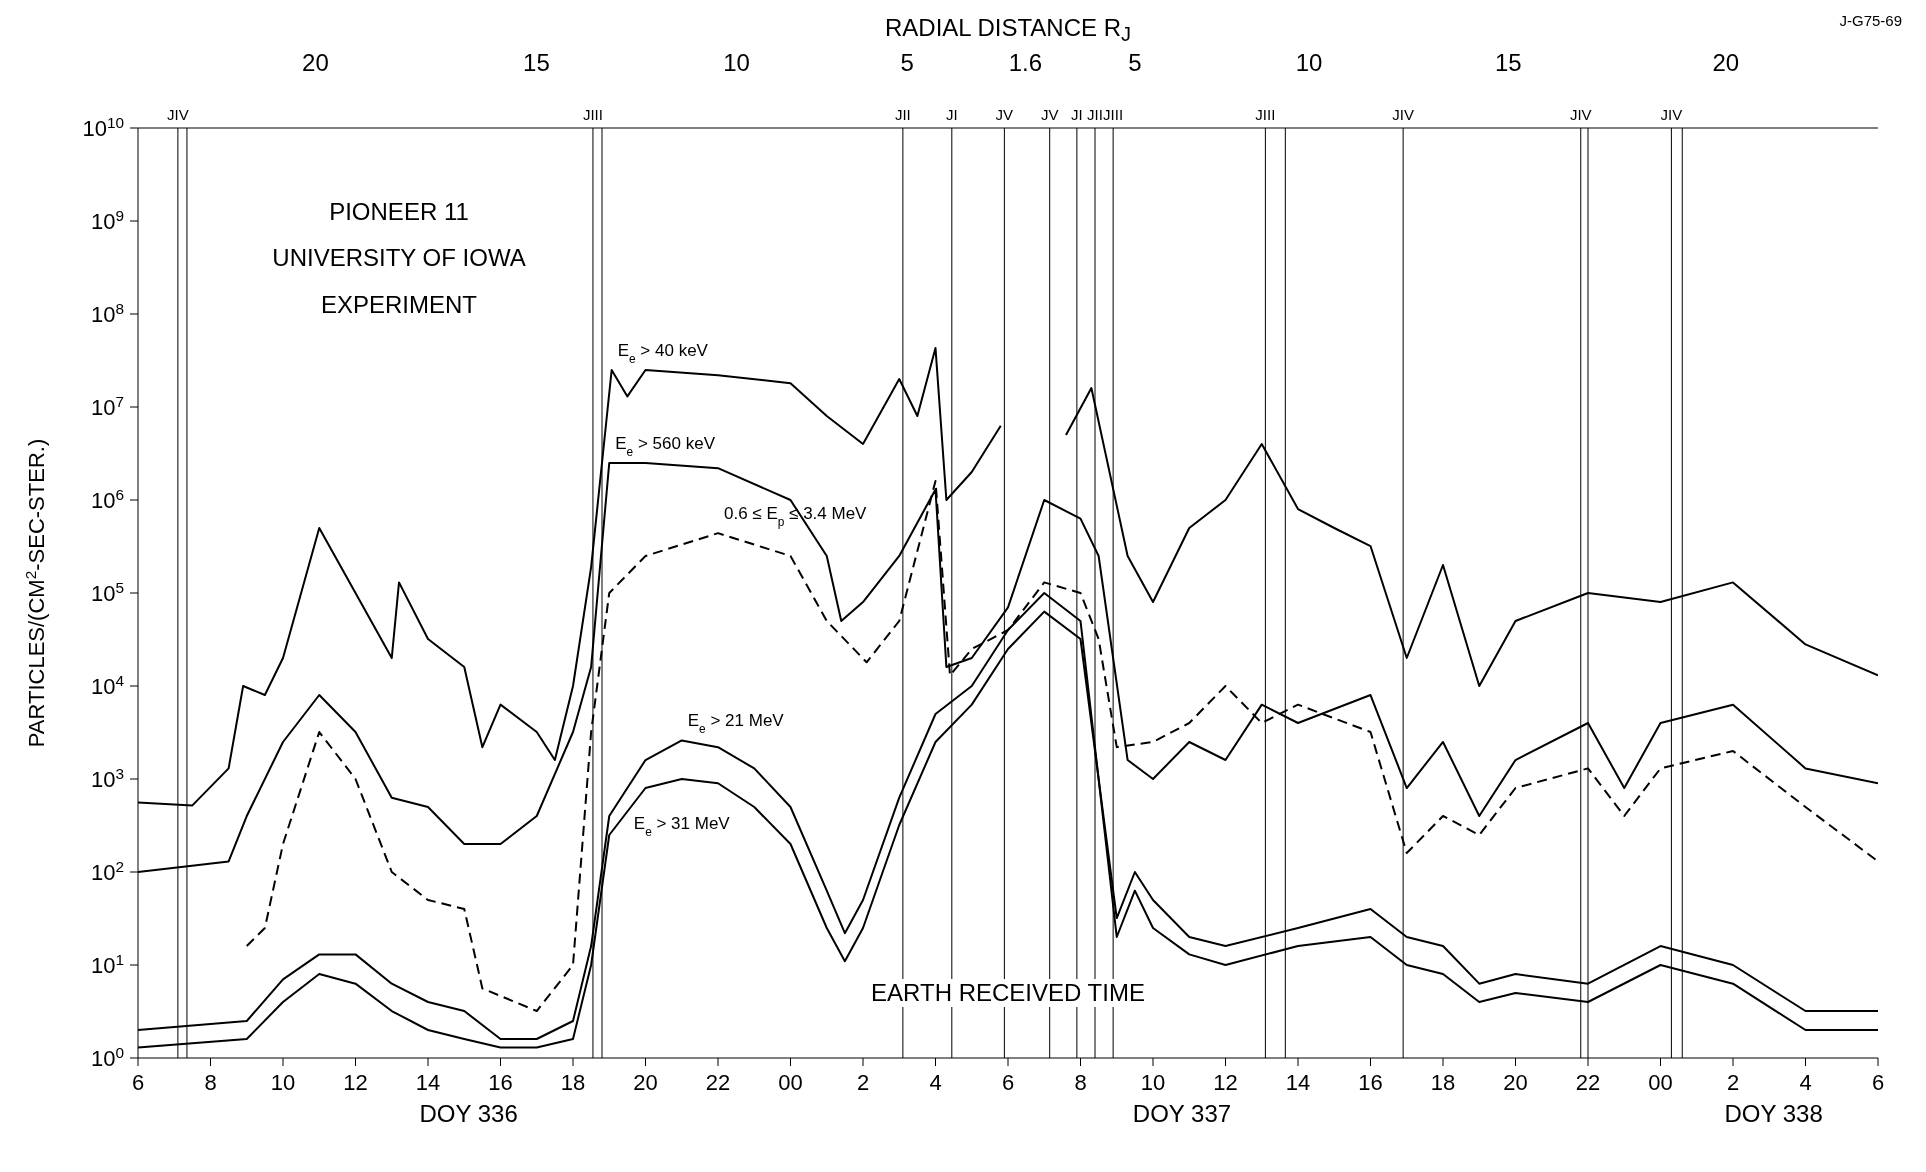 This screenshot has width=1926, height=1172. What do you see at coordinates (107, 313) in the screenshot?
I see `y-tick-label: 10$^{8}$` at bounding box center [107, 313].